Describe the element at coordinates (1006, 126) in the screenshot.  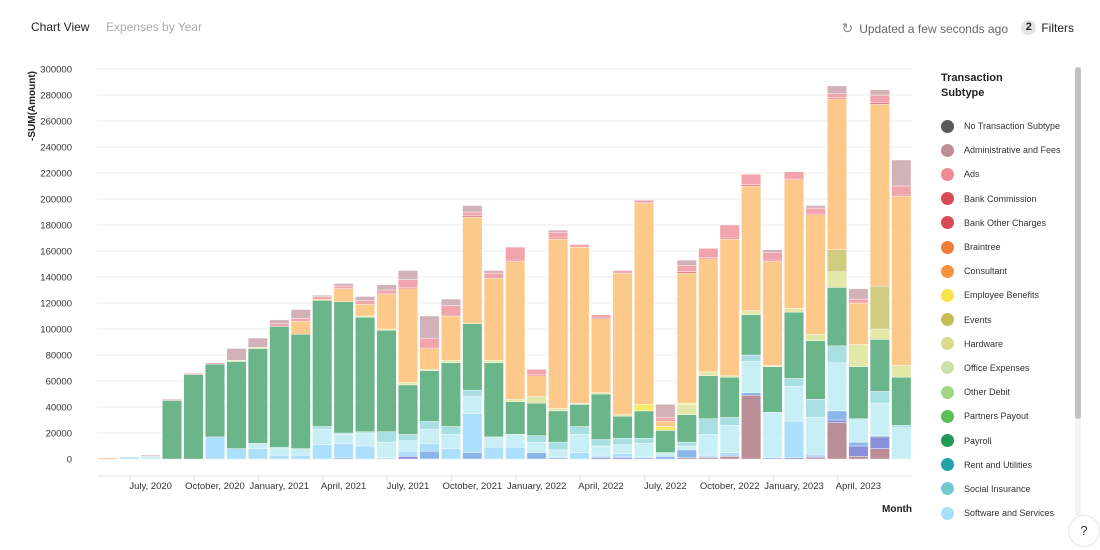
I see `legend-item: No Transaction Subtype` at that location.